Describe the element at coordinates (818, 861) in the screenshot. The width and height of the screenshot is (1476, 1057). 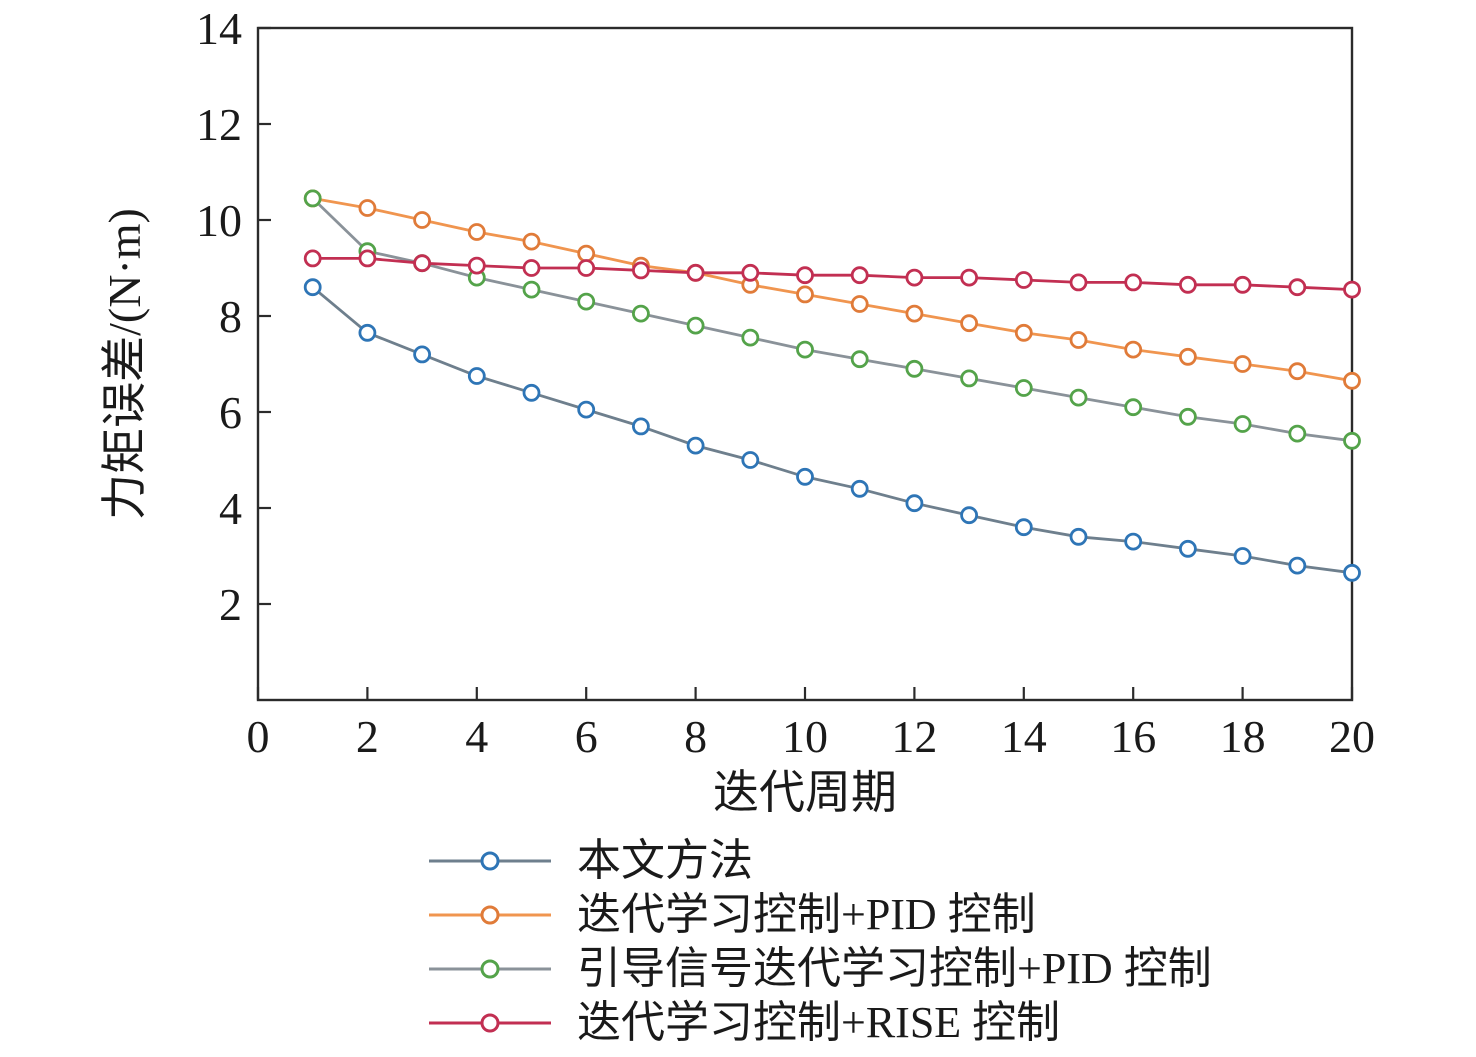
I see `legend-item: 本文方法` at that location.